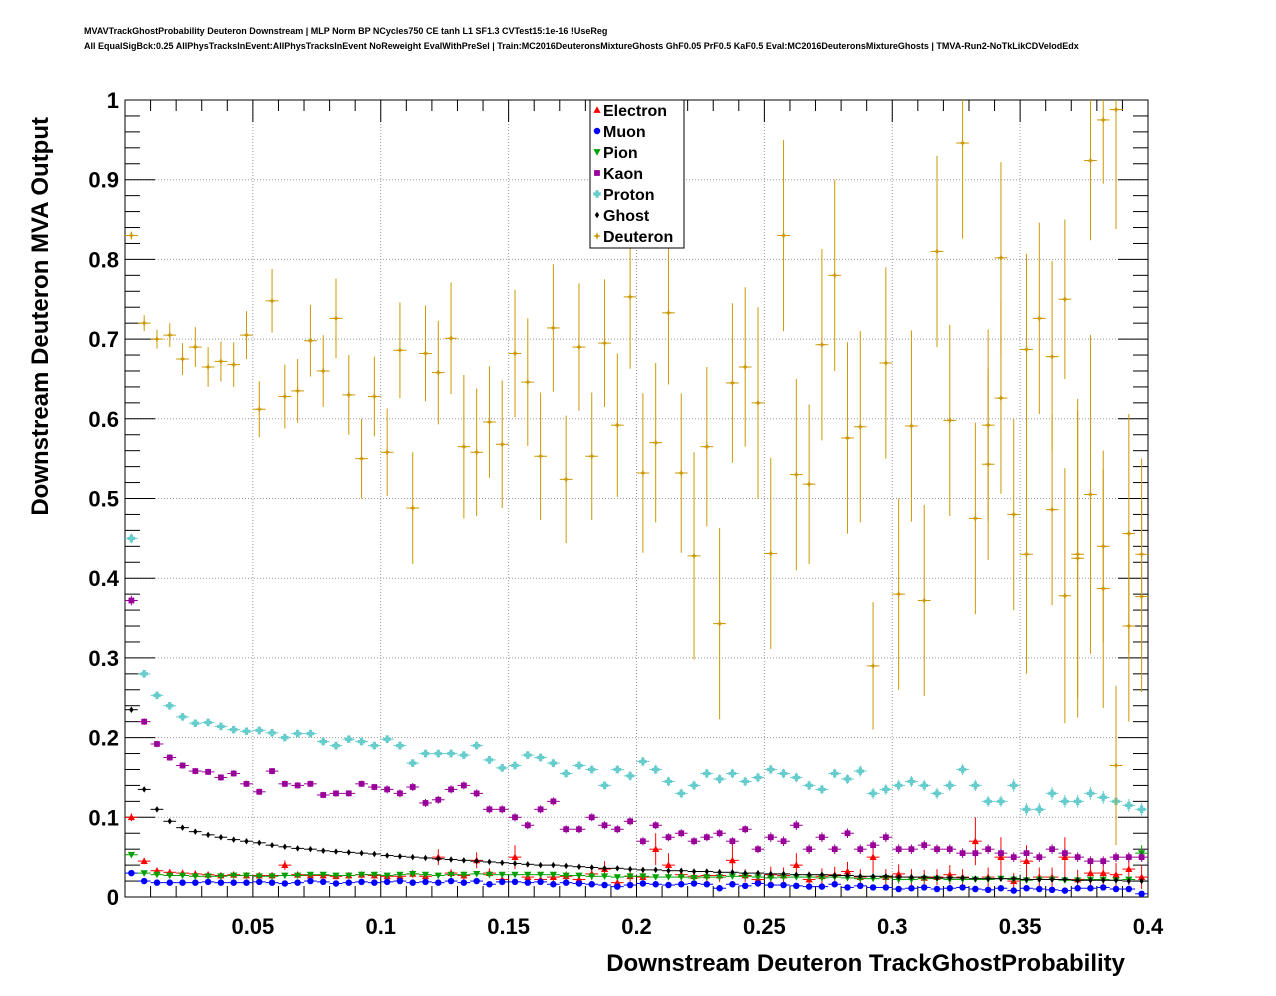  I want to click on x-tick-label: 0.15, so click(508, 926).